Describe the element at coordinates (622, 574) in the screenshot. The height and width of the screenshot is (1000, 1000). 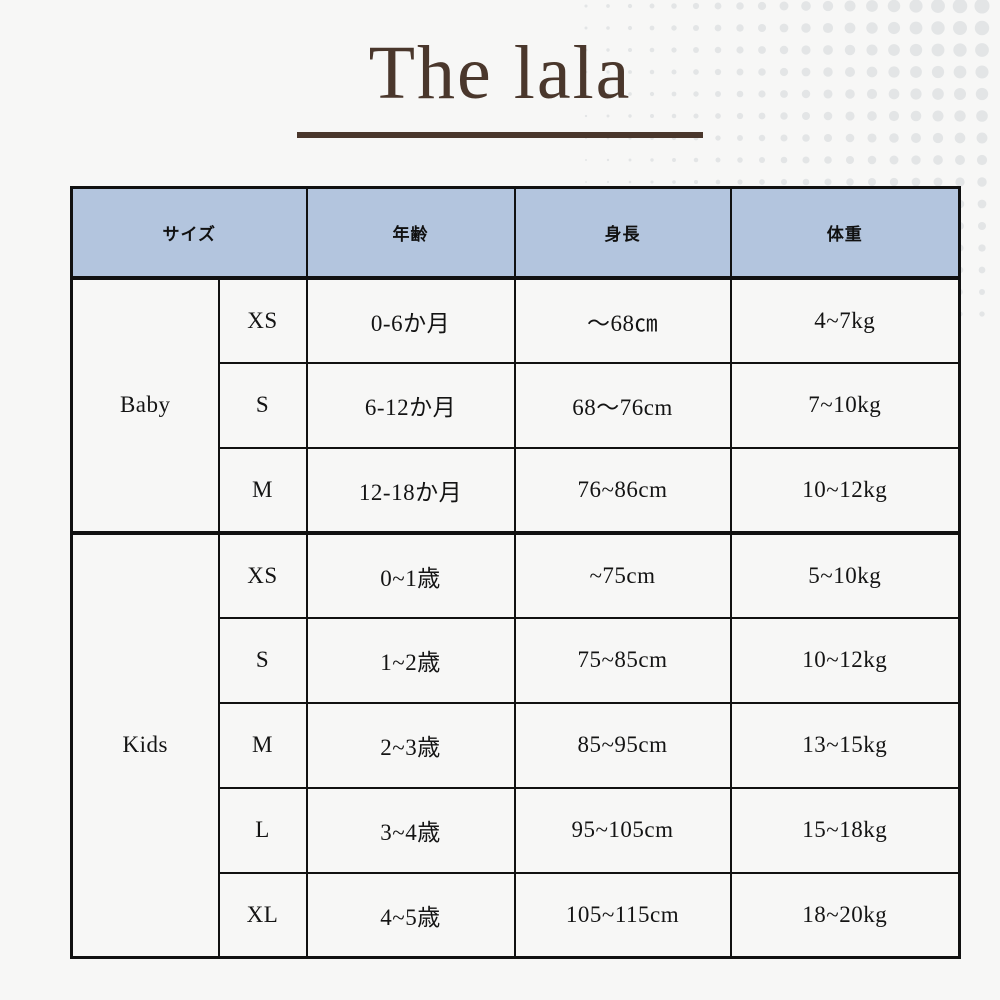
I see `cell-height: ~75cm` at that location.